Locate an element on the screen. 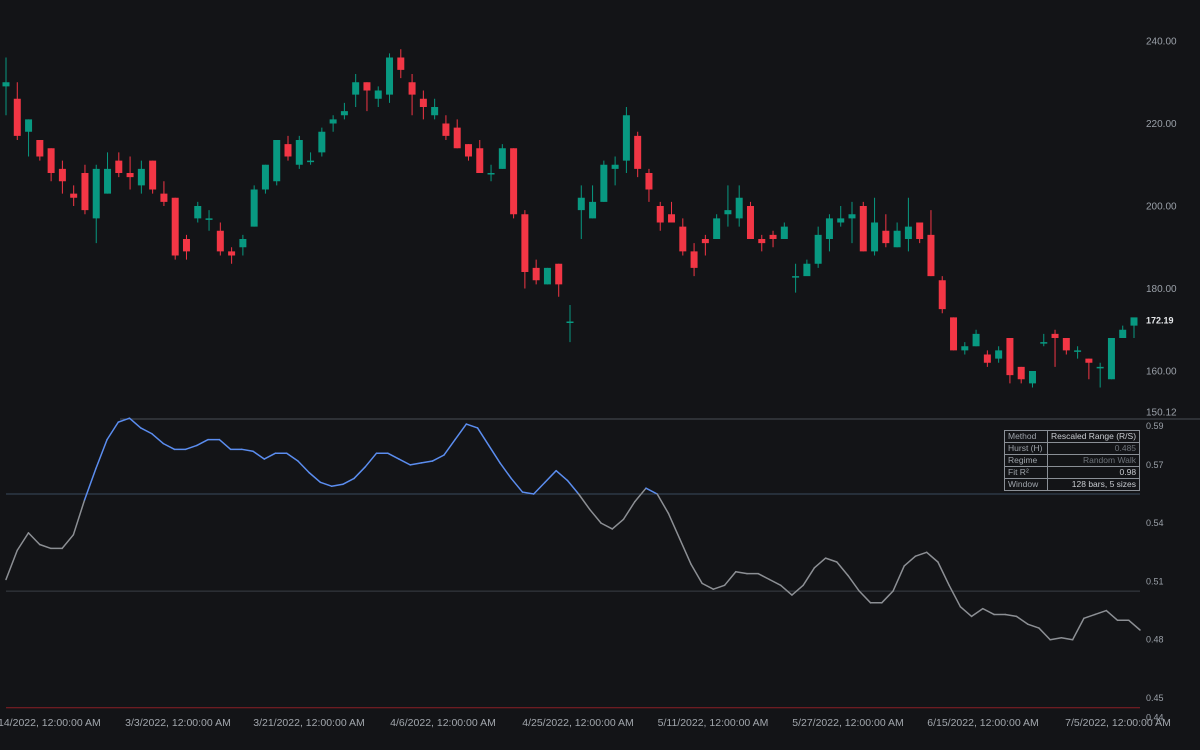  indicator-tick-label: 0.54 is located at coordinates (1155, 523).